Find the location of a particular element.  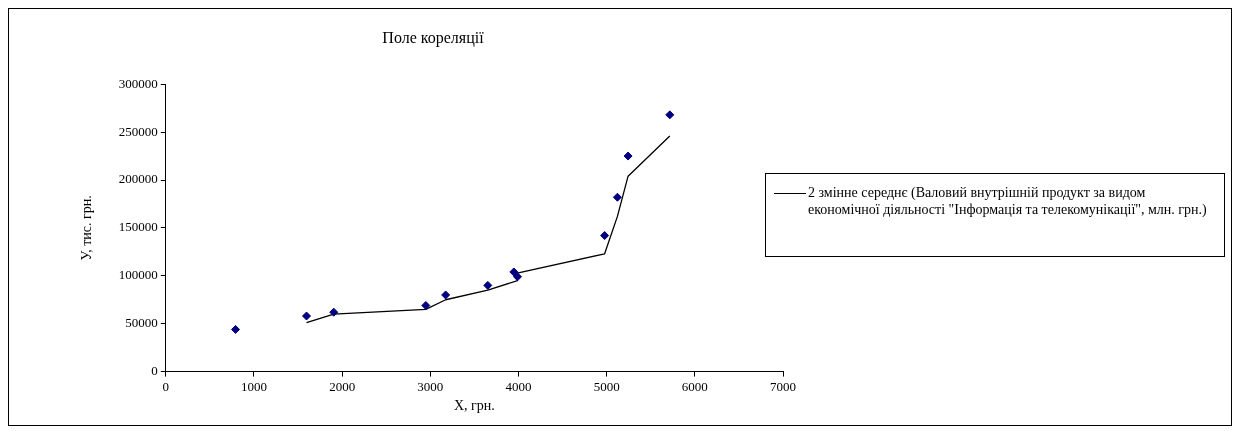

y-axis-title: У, тис. грн. is located at coordinates (87, 228).